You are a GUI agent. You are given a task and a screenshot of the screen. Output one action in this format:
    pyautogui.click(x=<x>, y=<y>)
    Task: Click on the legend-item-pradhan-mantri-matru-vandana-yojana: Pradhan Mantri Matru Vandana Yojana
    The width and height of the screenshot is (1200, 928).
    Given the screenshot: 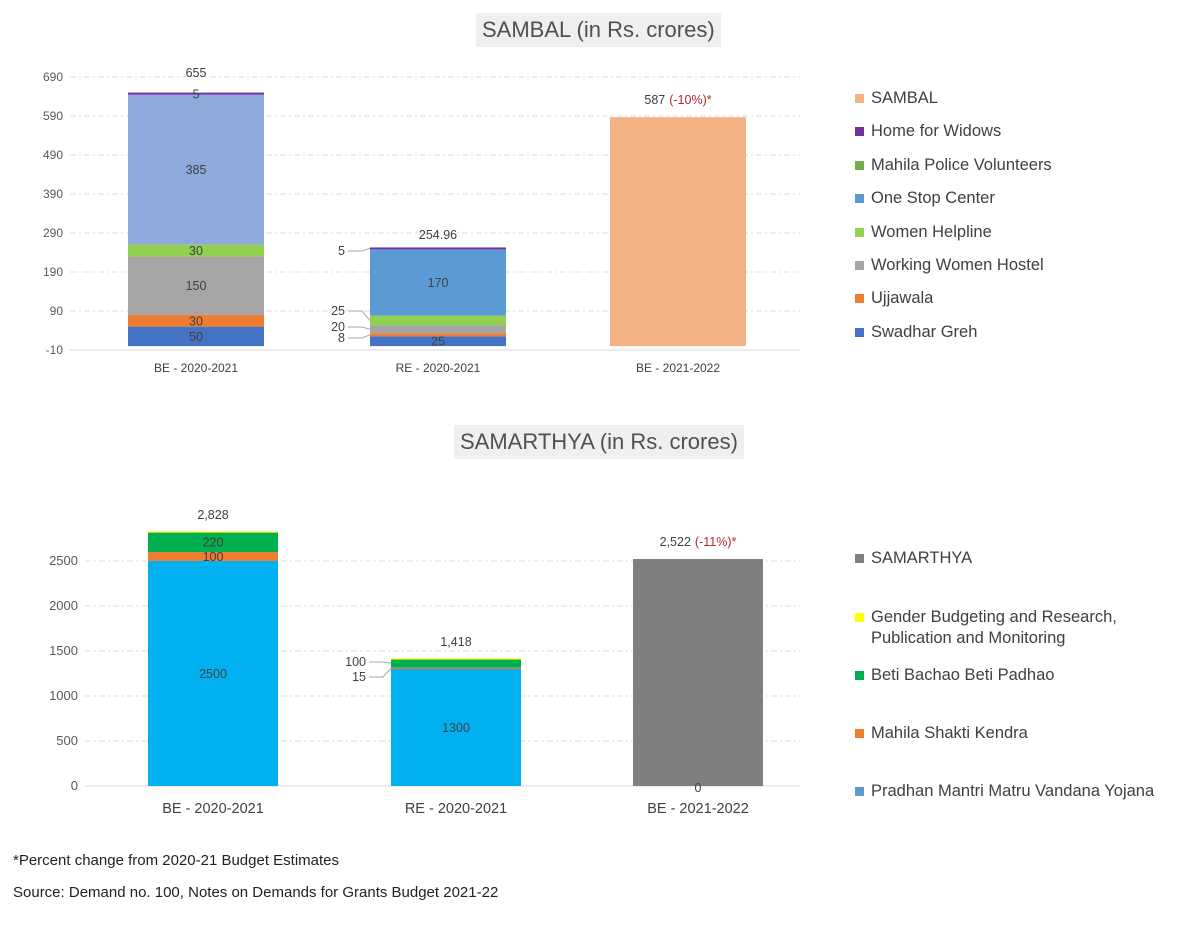 What is the action you would take?
    pyautogui.click(x=1005, y=791)
    